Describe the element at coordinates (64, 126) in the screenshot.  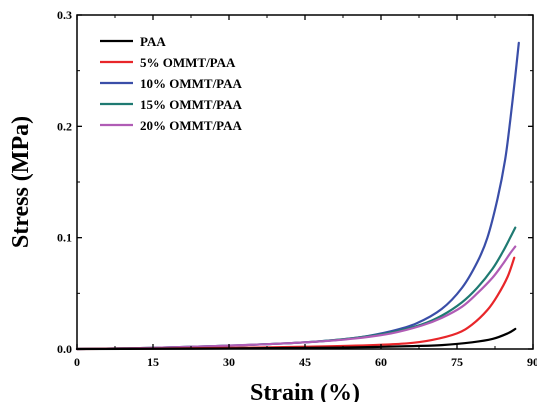
I see `y-tick-label: 0.2` at that location.